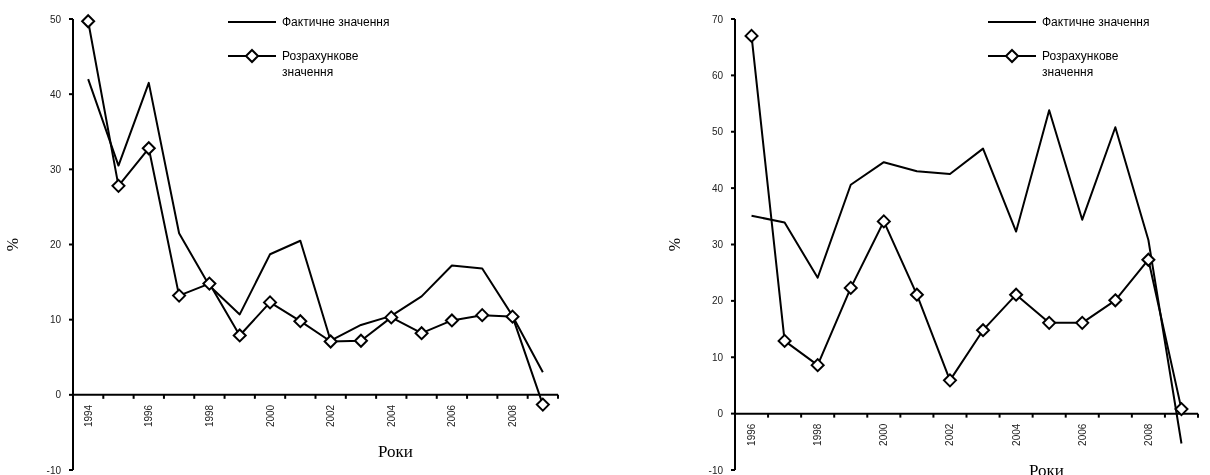 This screenshot has height=475, width=1210. I want to click on x-tick-label: 1994, so click(88, 416).